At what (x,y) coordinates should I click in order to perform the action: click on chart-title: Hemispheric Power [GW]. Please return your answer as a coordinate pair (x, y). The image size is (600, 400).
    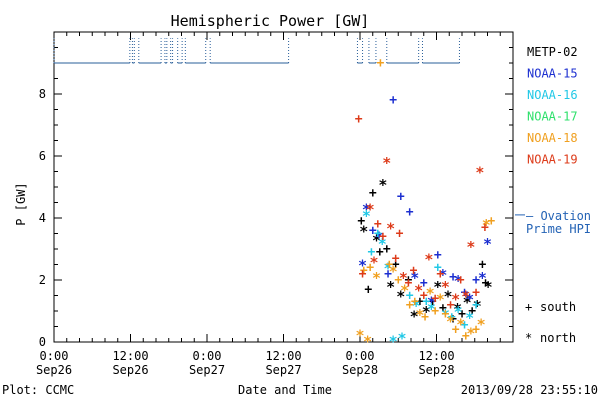
    Looking at the image, I should click on (270, 21).